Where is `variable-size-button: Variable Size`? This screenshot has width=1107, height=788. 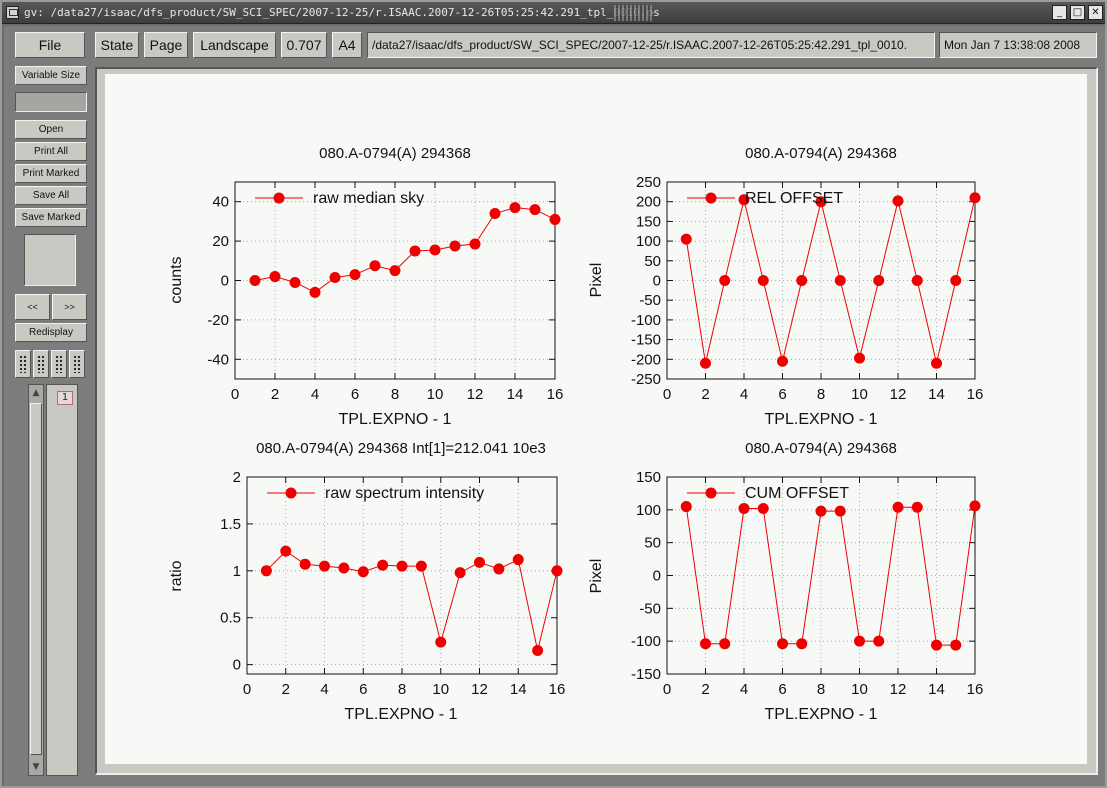
variable-size-button: Variable Size is located at coordinates (51, 75).